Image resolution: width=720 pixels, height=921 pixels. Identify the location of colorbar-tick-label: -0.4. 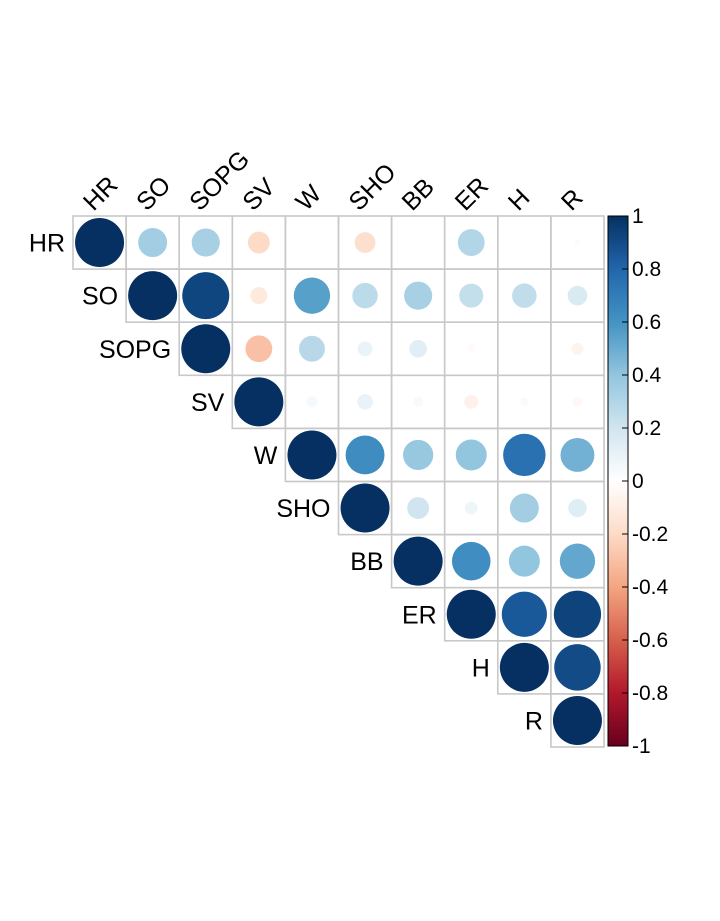
(650, 587).